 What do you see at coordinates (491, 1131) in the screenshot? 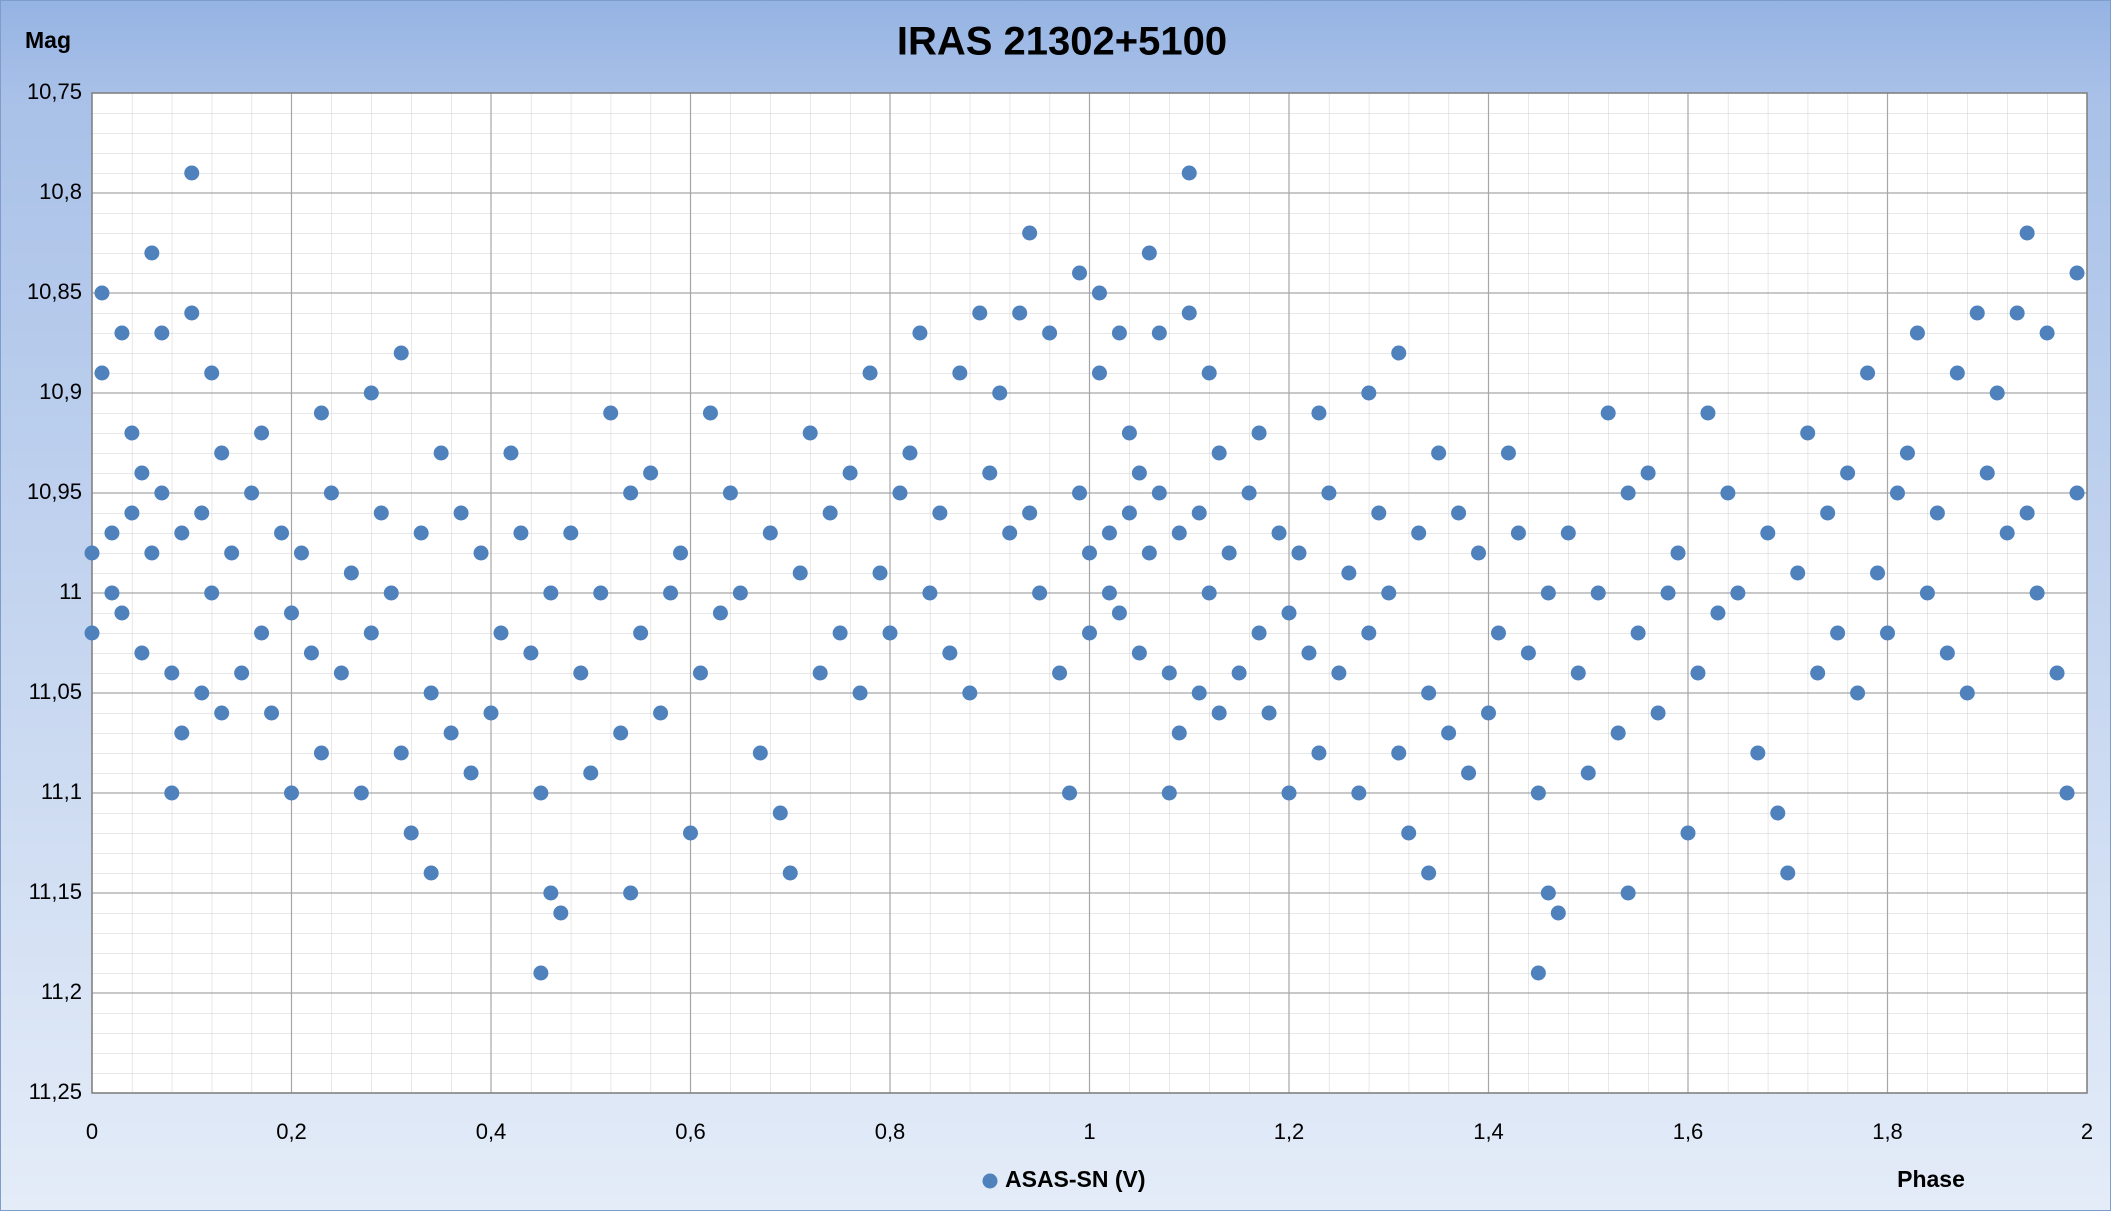
I see `x-tick-label: 0,4` at bounding box center [491, 1131].